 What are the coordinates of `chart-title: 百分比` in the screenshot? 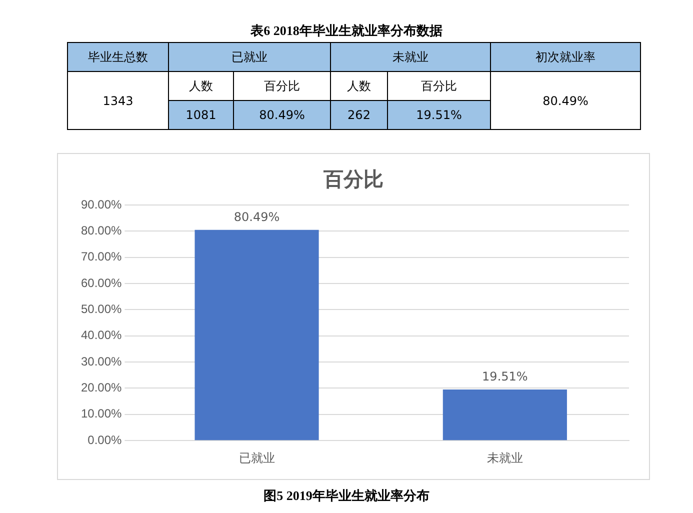 It's located at (353, 179).